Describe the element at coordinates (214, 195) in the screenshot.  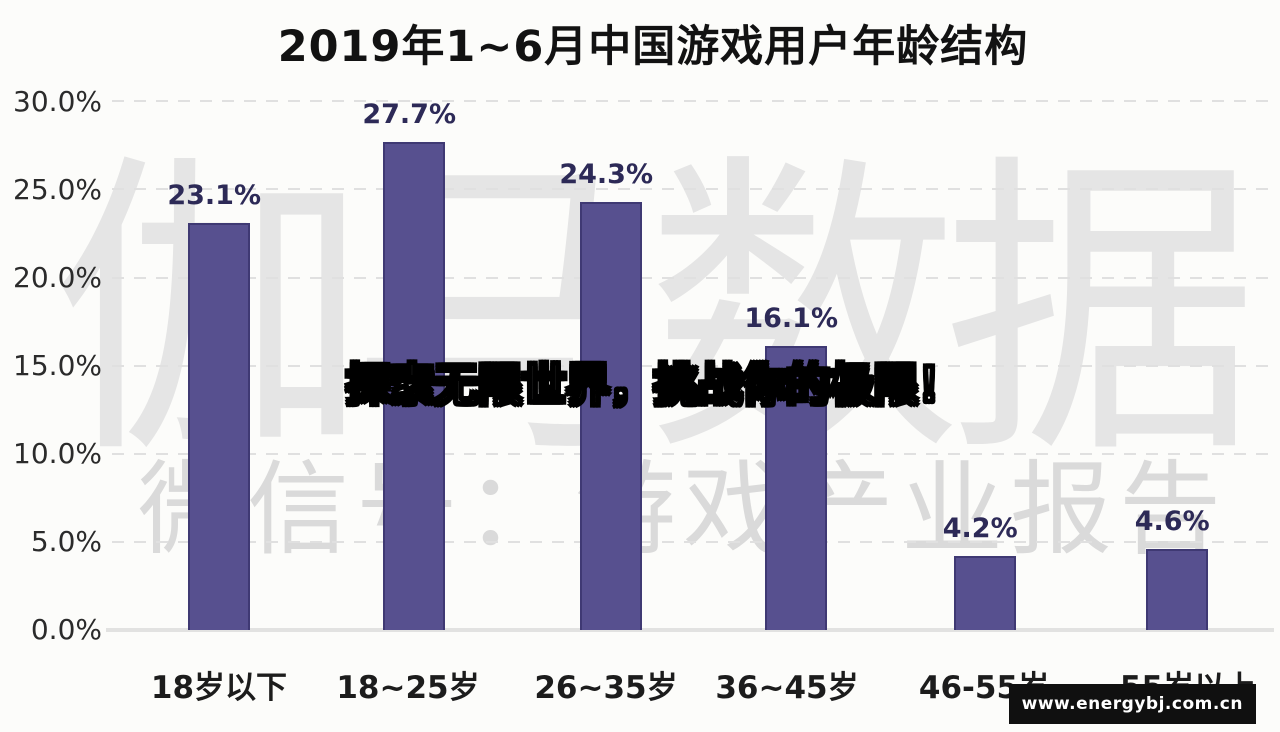
I see `bar-value-label: 23.1%` at that location.